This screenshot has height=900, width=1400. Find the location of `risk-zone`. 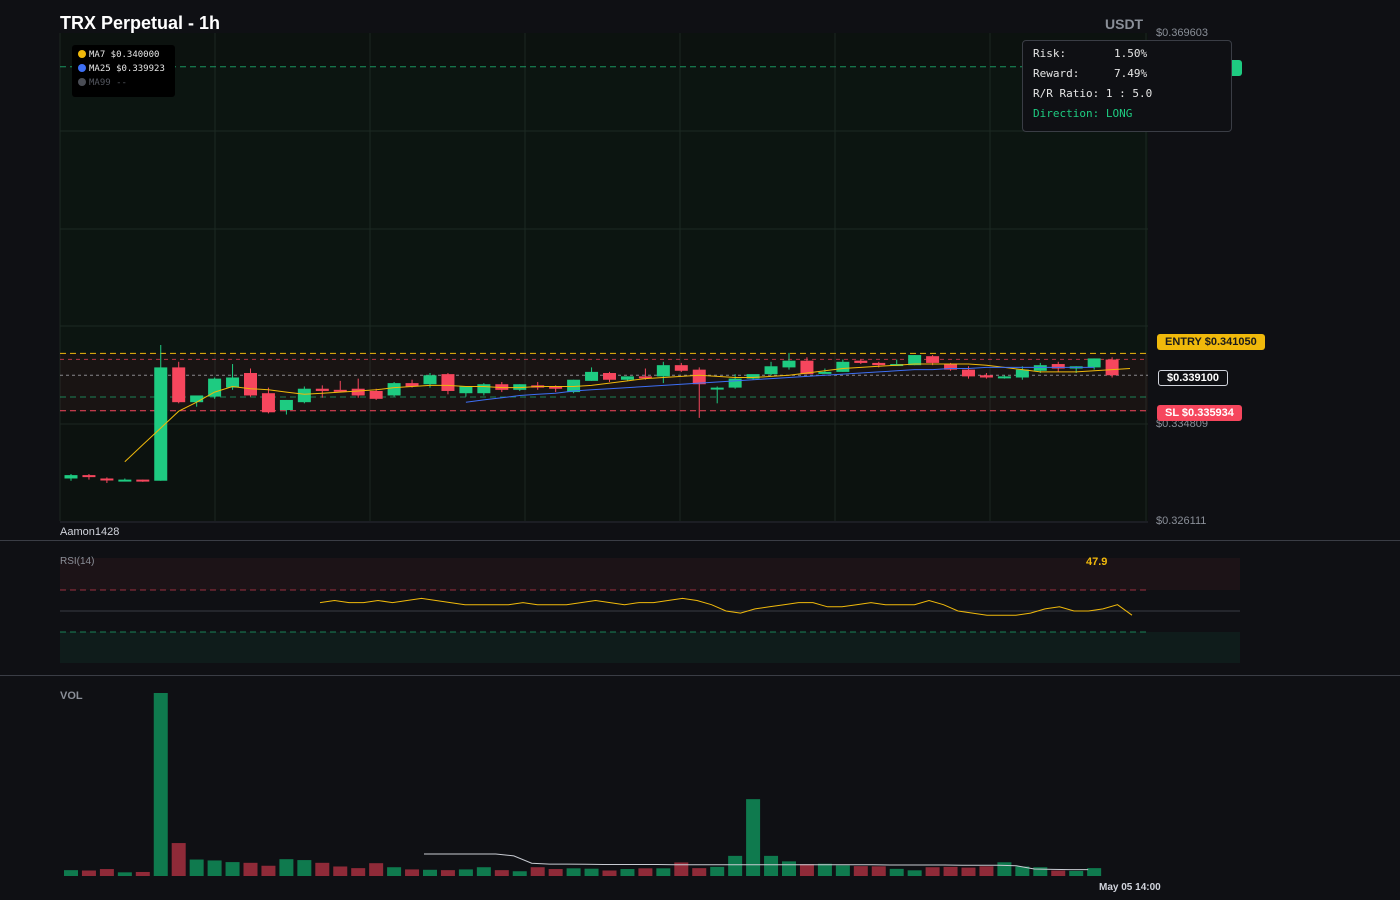

risk-zone is located at coordinates (604, 382).